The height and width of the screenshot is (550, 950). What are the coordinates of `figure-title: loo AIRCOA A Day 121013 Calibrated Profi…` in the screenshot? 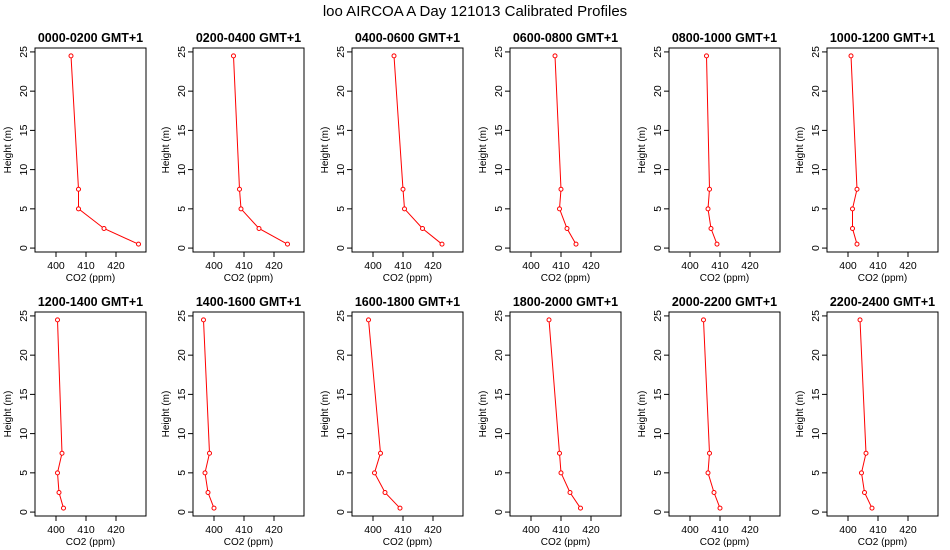 It's located at (475, 11).